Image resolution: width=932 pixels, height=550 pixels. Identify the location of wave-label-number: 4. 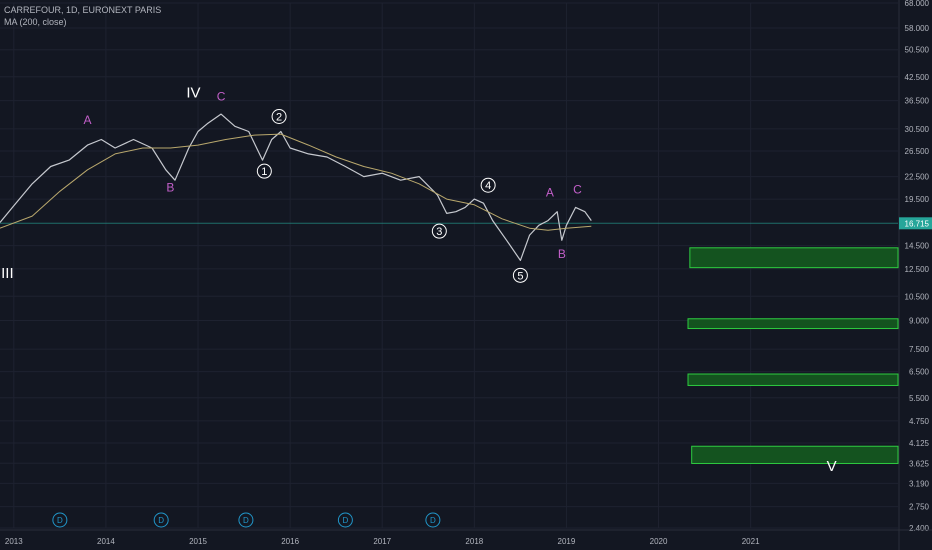
(488, 186).